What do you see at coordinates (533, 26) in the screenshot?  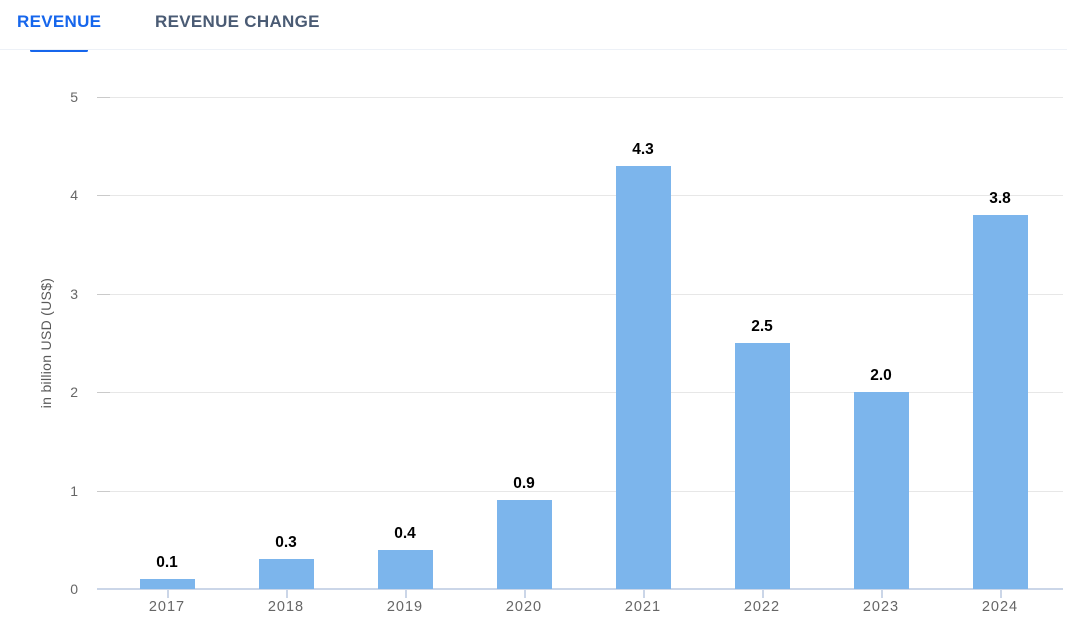 I see `chart-tab-bar: REVENUE REVENUE CHANGE` at bounding box center [533, 26].